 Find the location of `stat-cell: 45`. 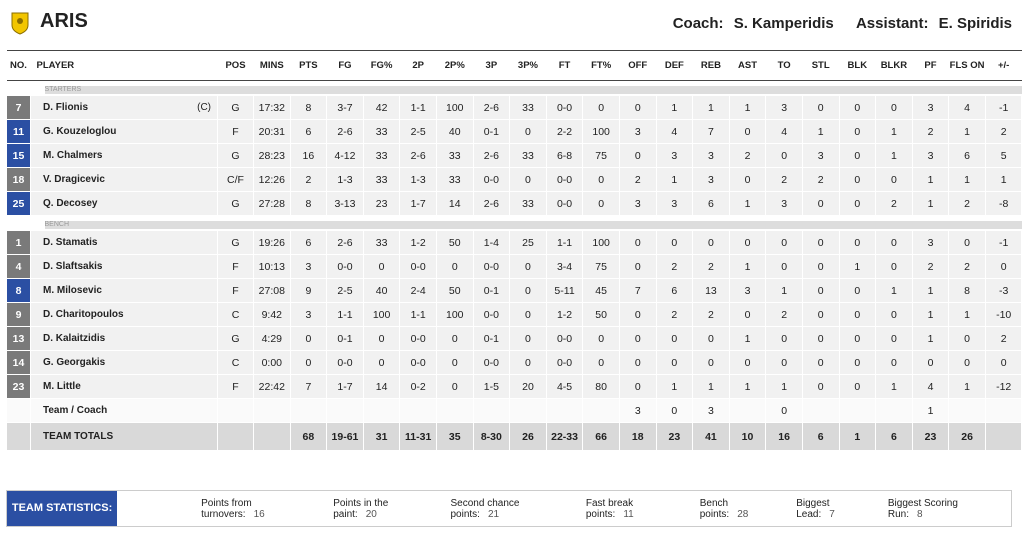

stat-cell: 45 is located at coordinates (601, 290).